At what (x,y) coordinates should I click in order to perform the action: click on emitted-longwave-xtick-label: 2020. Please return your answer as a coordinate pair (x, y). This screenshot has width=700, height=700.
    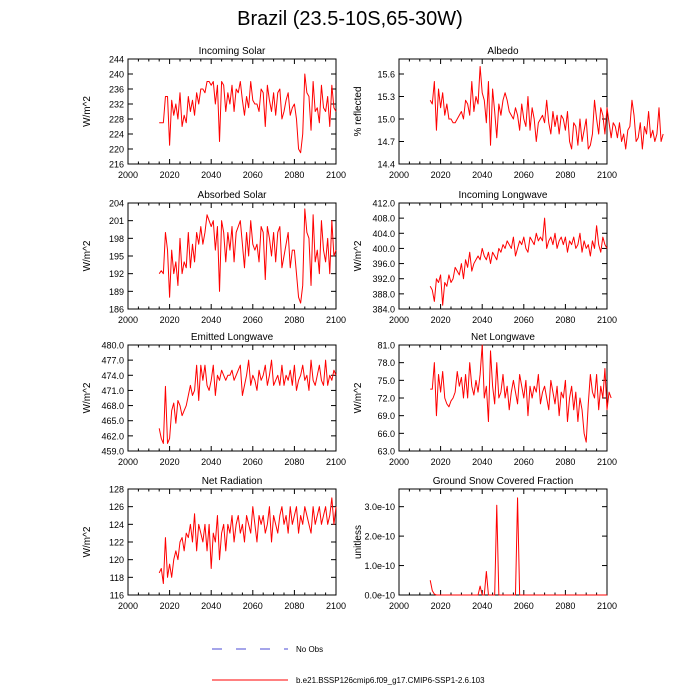
    Looking at the image, I should click on (170, 462).